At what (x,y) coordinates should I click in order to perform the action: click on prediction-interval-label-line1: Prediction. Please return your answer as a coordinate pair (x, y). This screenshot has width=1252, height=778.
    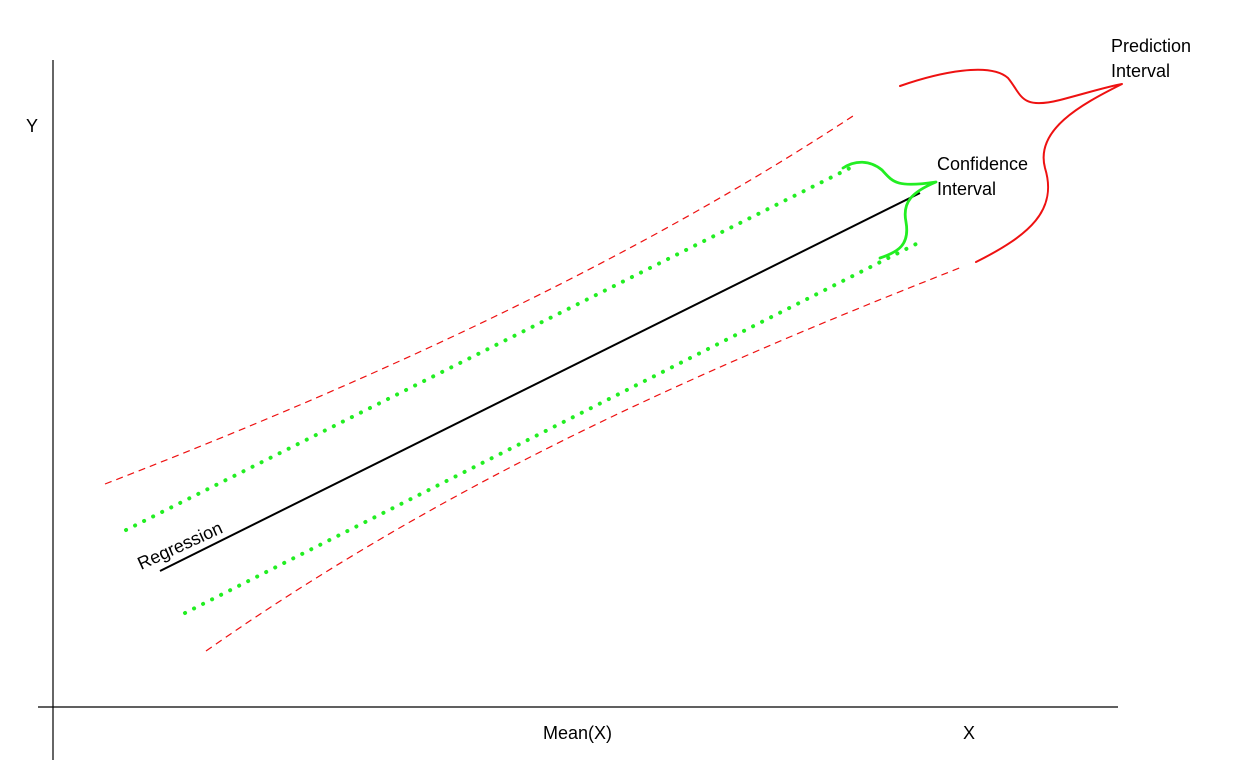
    Looking at the image, I should click on (1151, 46).